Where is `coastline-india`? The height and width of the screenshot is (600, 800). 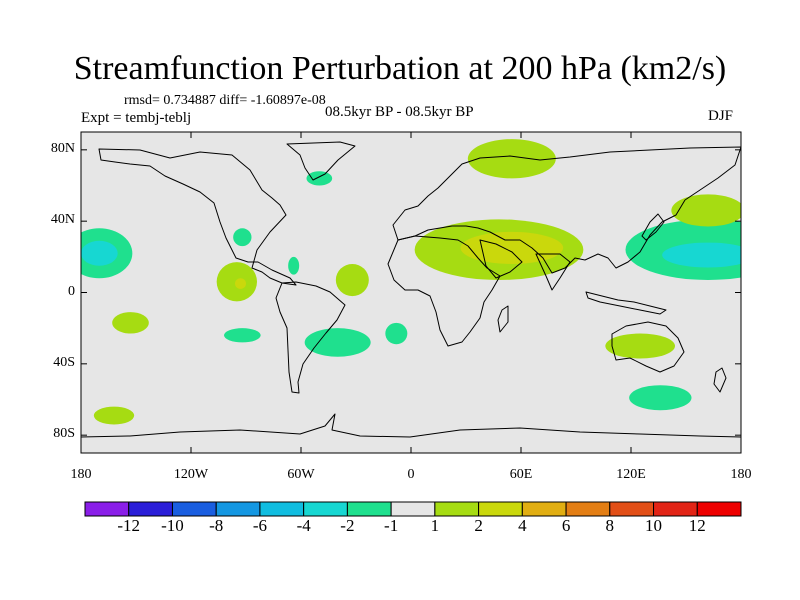 coastline-india is located at coordinates (553, 272).